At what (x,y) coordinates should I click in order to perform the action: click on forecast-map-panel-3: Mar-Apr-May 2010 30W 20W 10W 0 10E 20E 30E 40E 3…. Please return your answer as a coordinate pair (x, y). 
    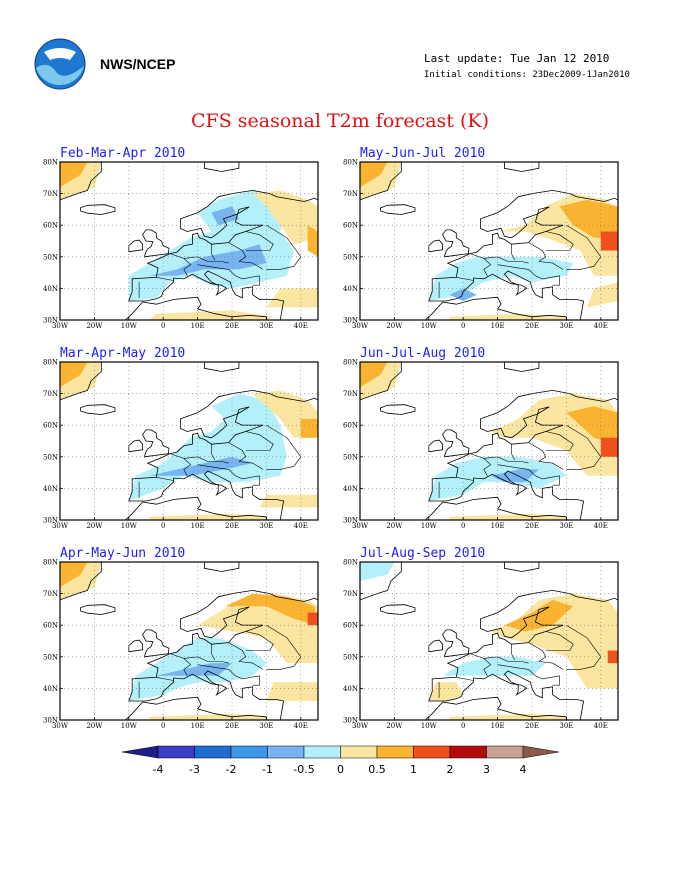
    Looking at the image, I should click on (195, 448).